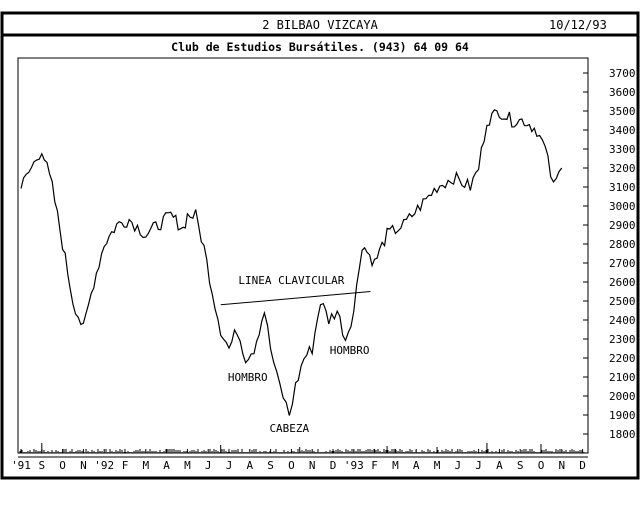 This screenshot has height=512, width=640. I want to click on y-tick-label: 2200, so click(622, 358).